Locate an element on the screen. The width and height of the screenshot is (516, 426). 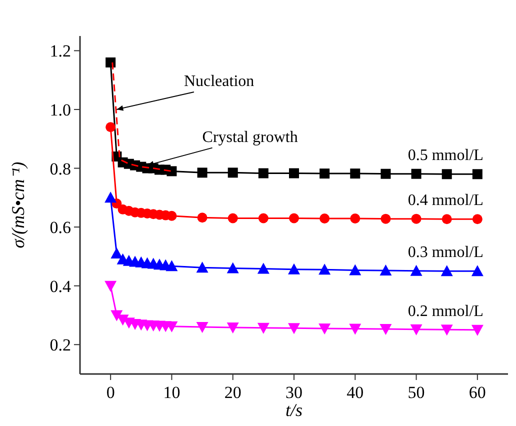
series-label: 0.4 mmol/L is located at coordinates (446, 201).